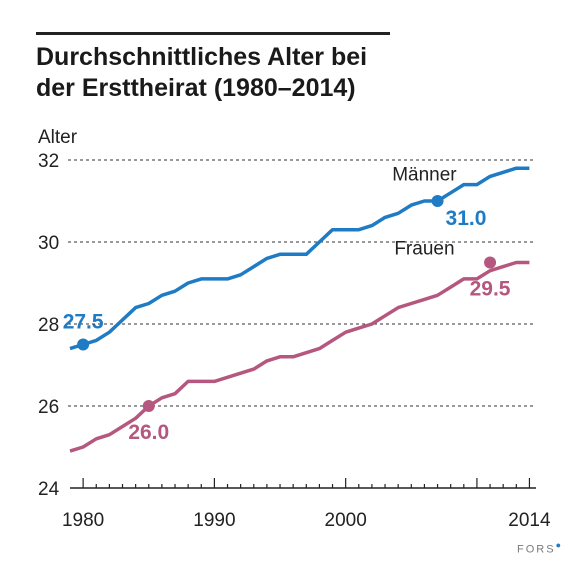 This screenshot has width=575, height=564. What do you see at coordinates (58, 137) in the screenshot?
I see `y-axis-label: Alter` at bounding box center [58, 137].